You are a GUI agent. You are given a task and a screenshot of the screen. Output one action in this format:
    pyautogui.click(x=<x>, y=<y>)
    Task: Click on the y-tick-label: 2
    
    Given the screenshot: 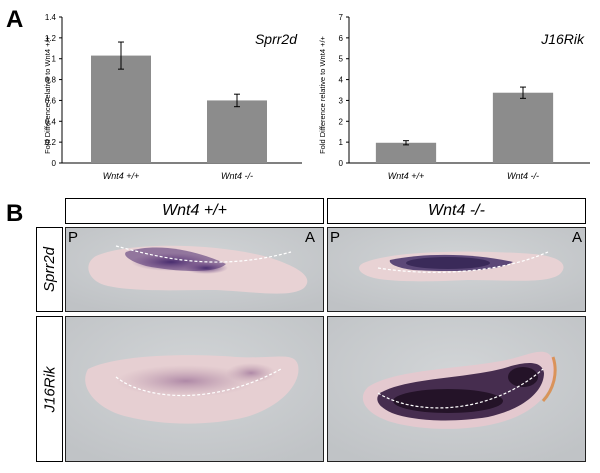 What is the action you would take?
    pyautogui.click(x=341, y=121)
    